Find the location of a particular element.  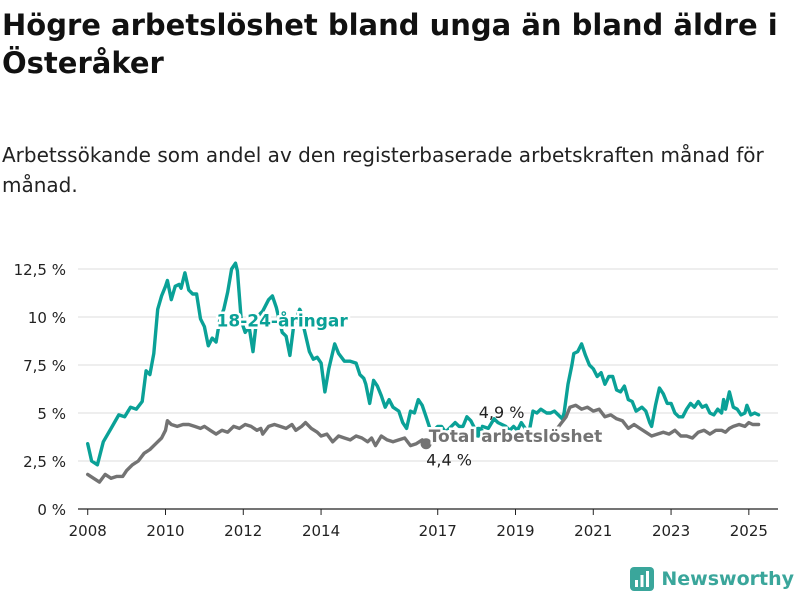

x-tick-label: 2025 is located at coordinates (749, 531).